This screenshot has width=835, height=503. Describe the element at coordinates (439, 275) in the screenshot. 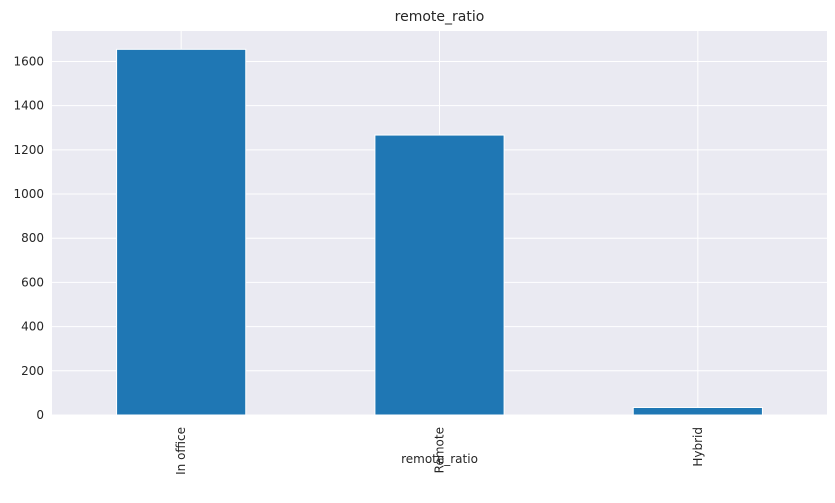

I see `bar-remote` at that location.